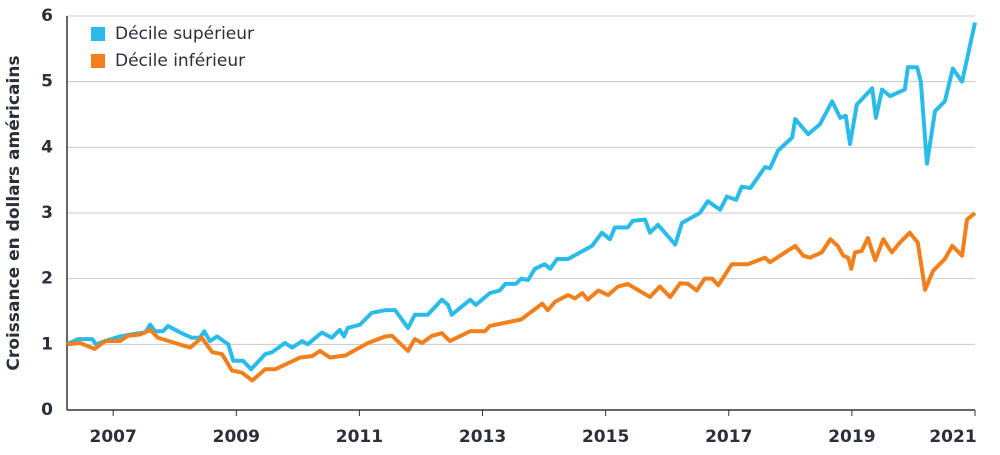  What do you see at coordinates (728, 437) in the screenshot?
I see `x-tick-label: 2017` at bounding box center [728, 437].